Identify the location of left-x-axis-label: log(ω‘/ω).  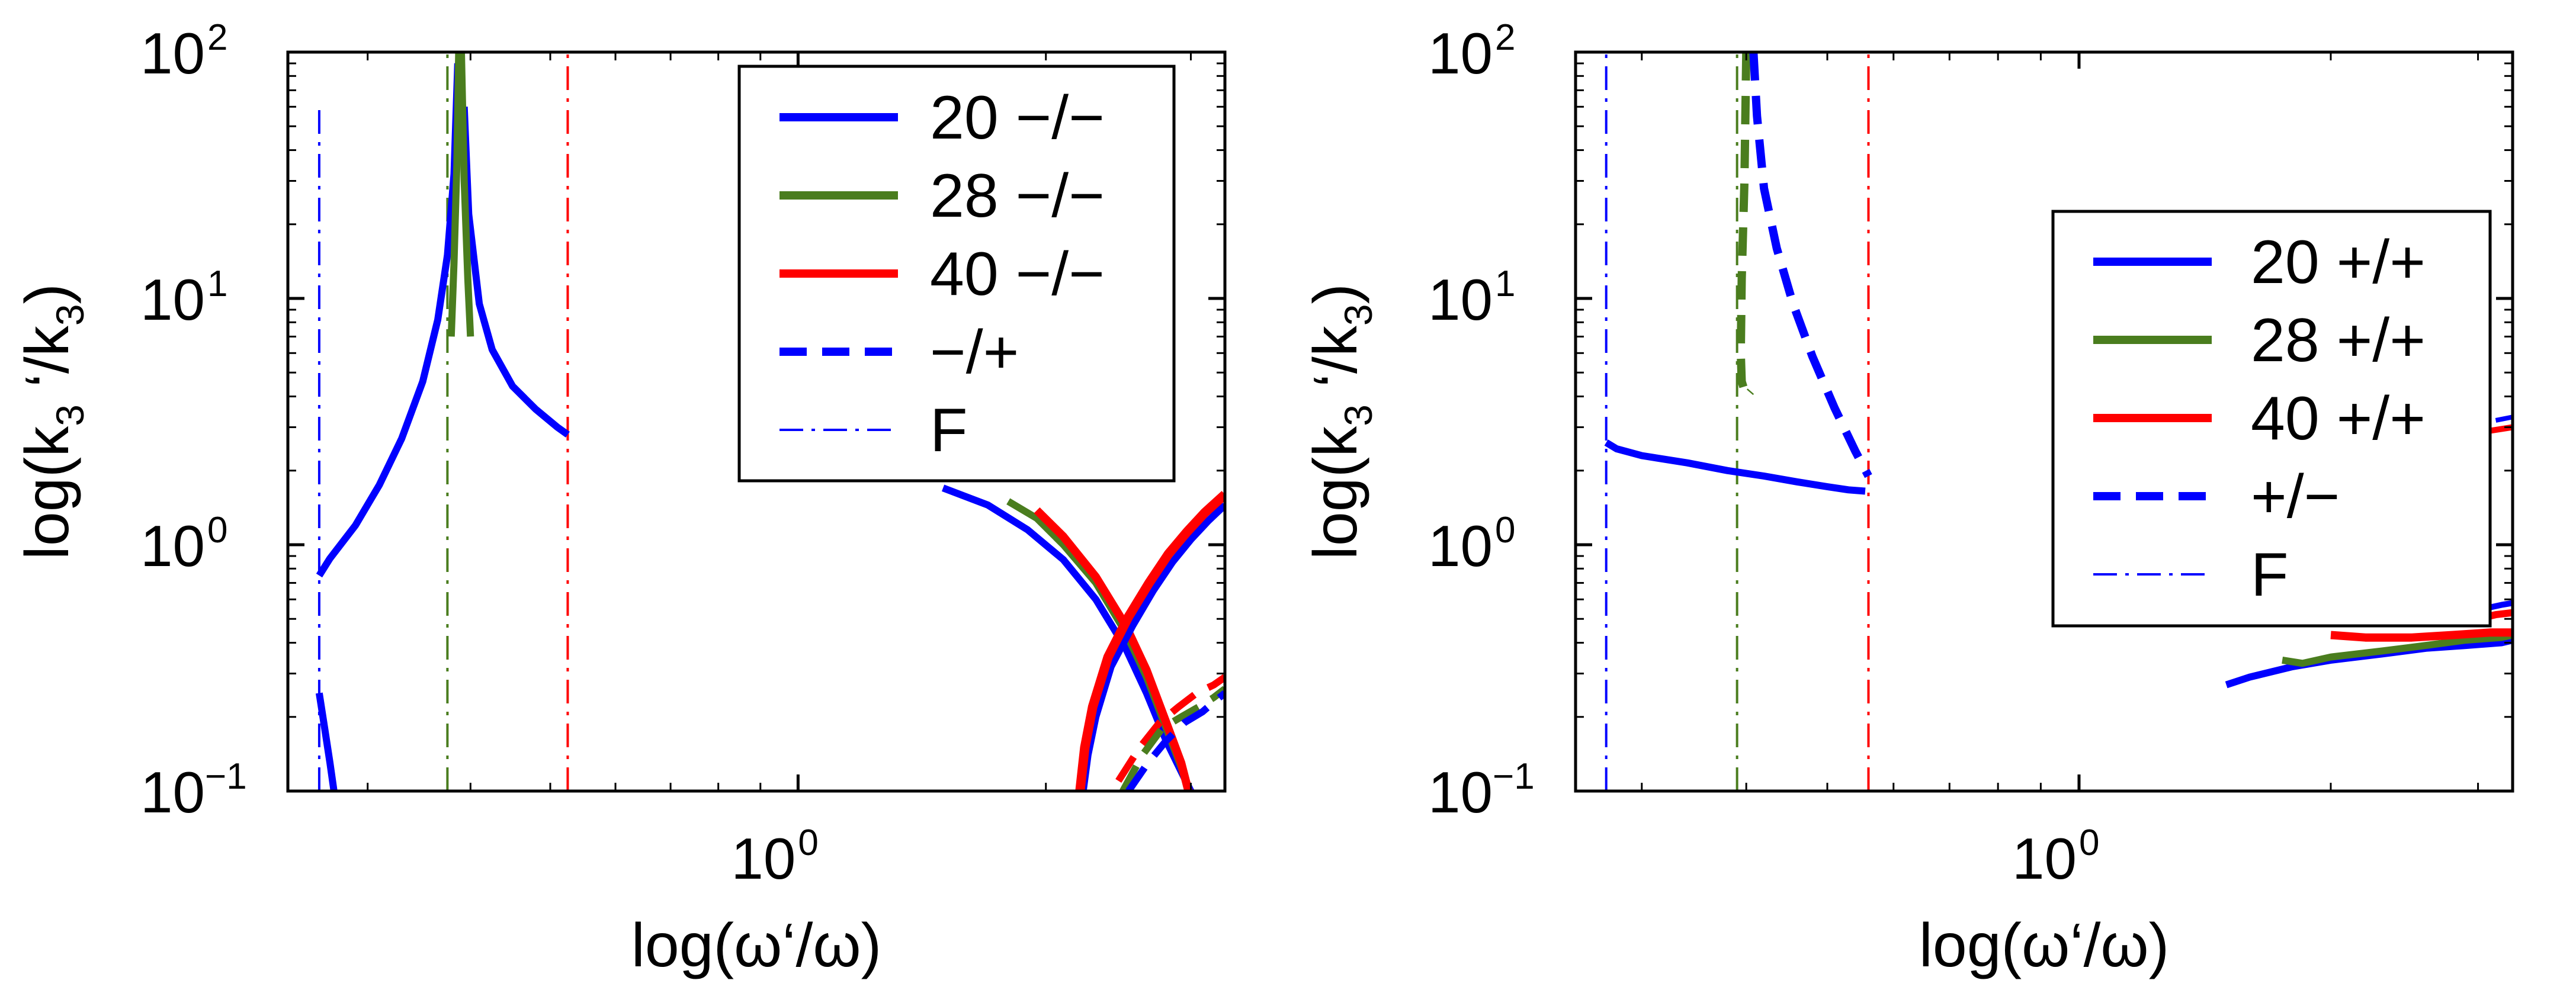
(756, 945).